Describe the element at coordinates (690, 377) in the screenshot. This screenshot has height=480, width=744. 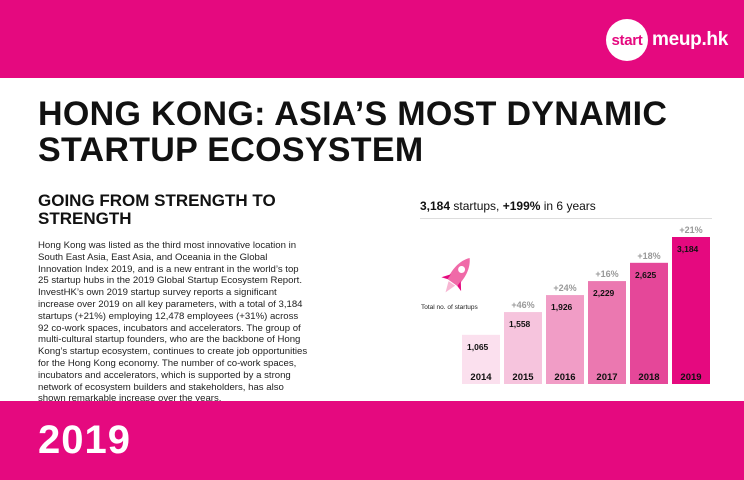
I see `category-label-2019: 2019` at that location.